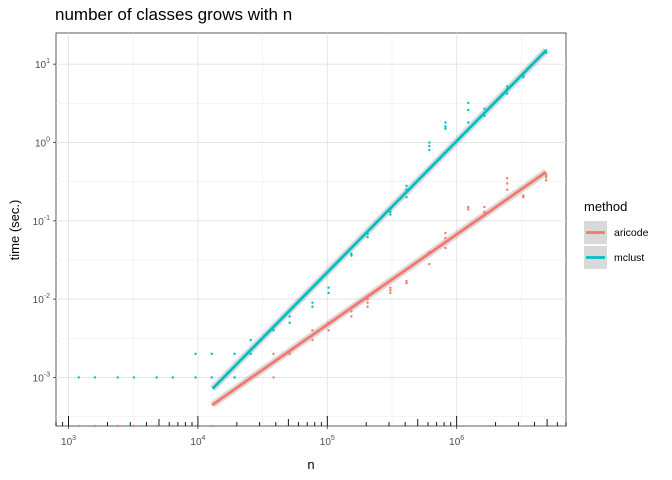 Image resolution: width=672 pixels, height=480 pixels. What do you see at coordinates (41, 299) in the screenshot?
I see `y-tick-label: 10⁻²` at bounding box center [41, 299].